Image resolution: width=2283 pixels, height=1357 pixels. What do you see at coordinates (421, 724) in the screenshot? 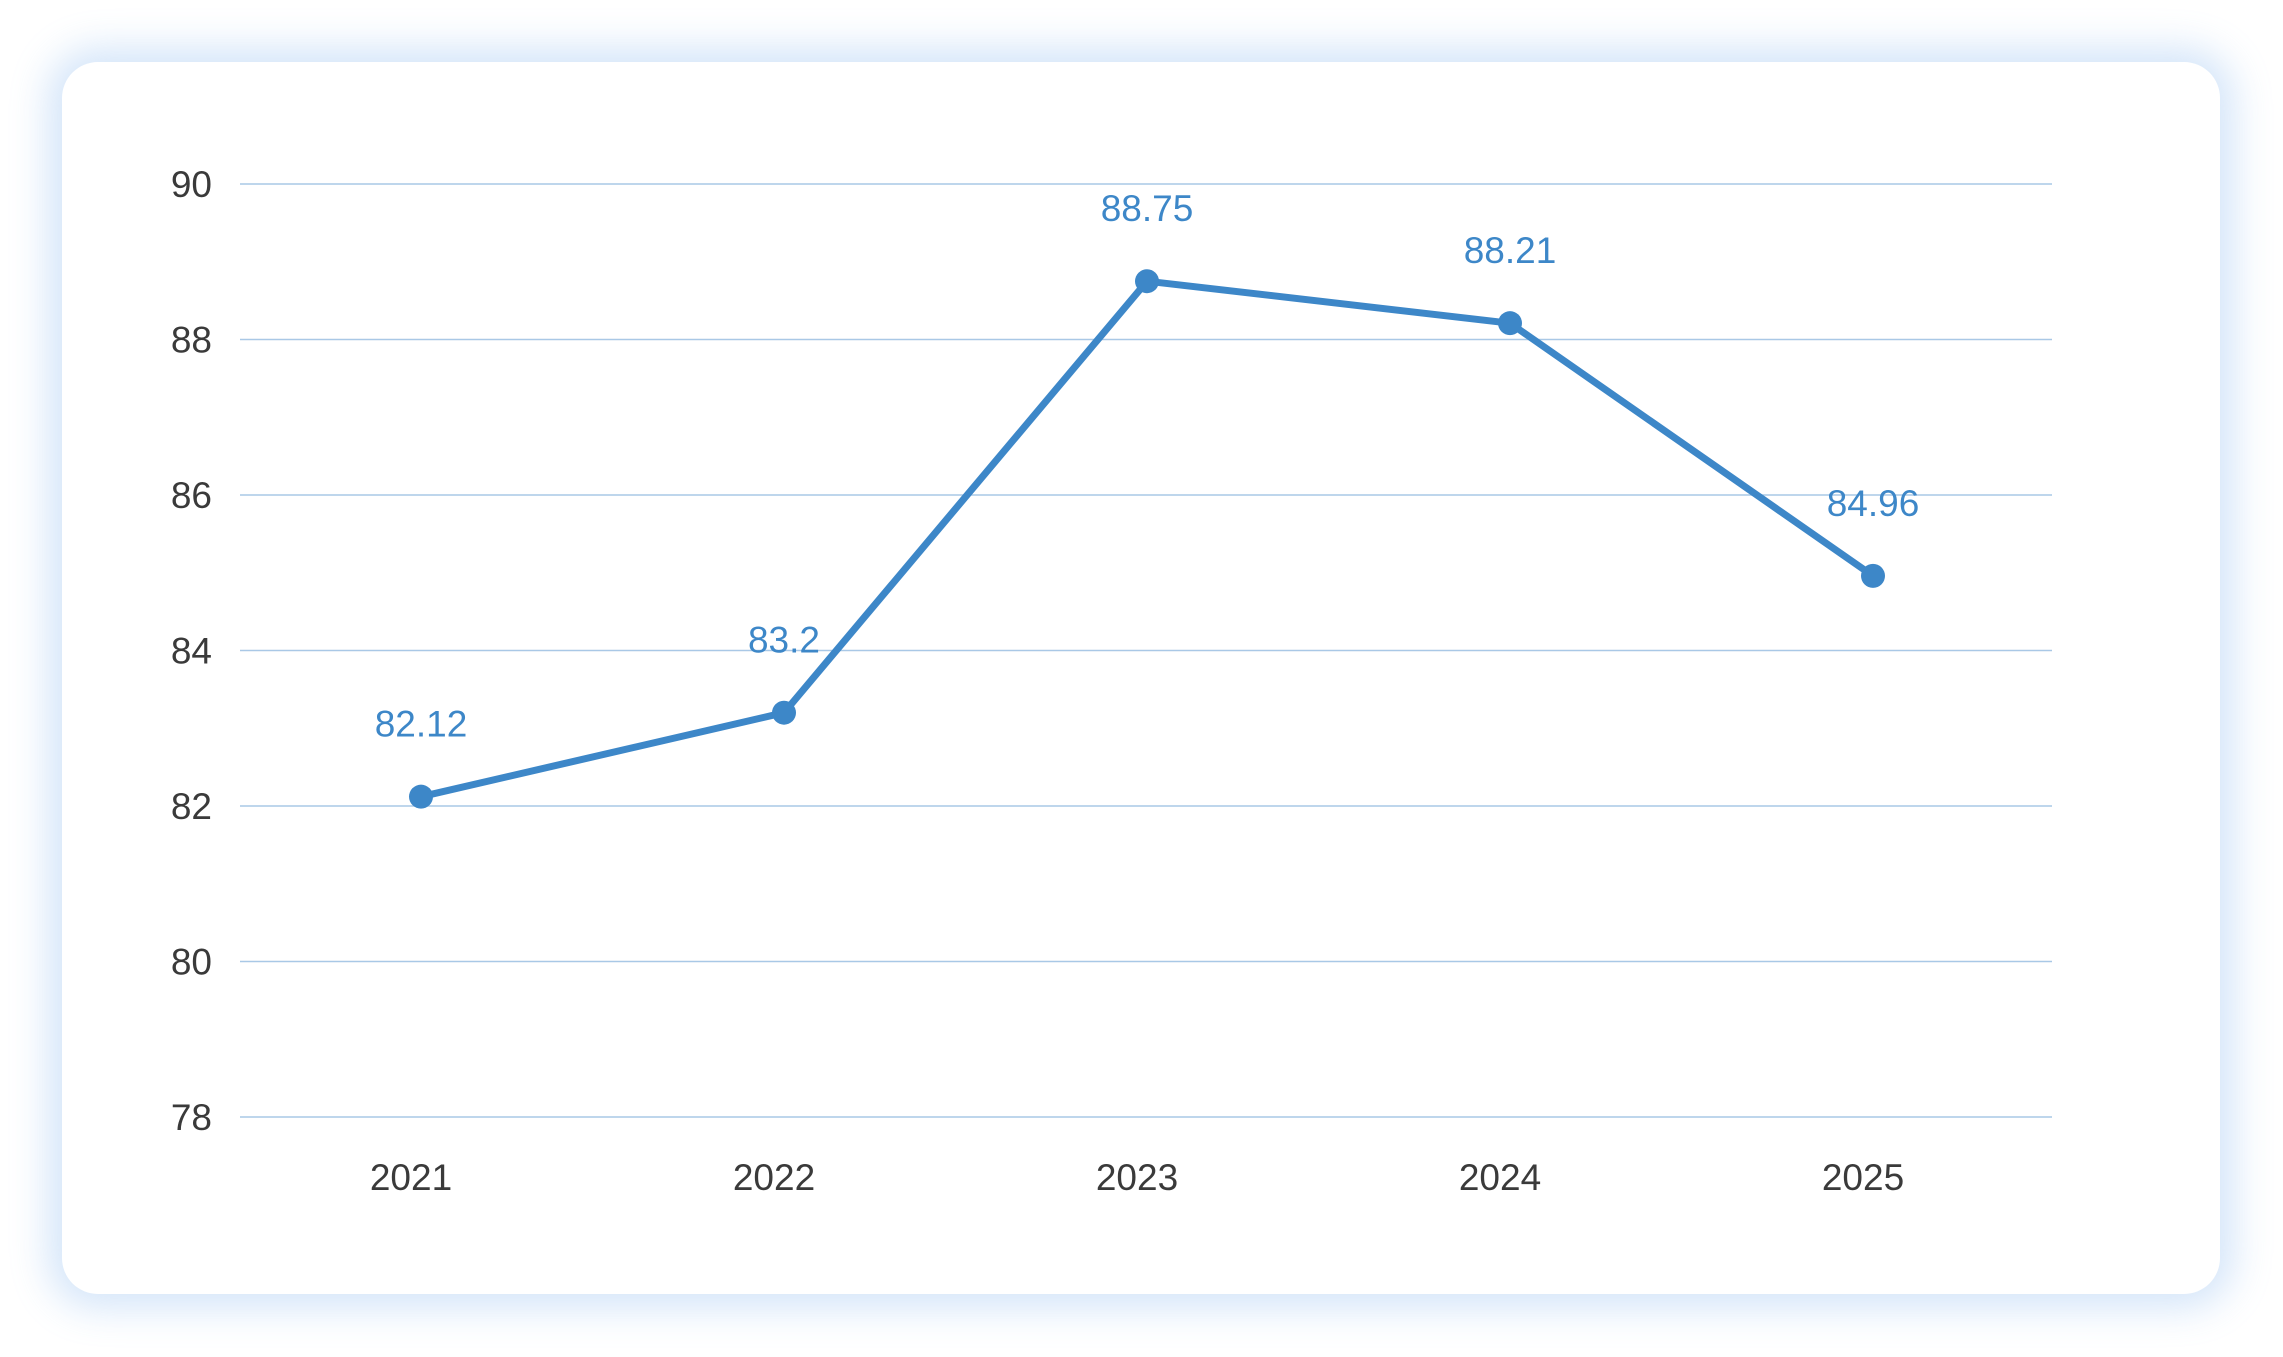
I see `data-label: 82.12` at bounding box center [421, 724].